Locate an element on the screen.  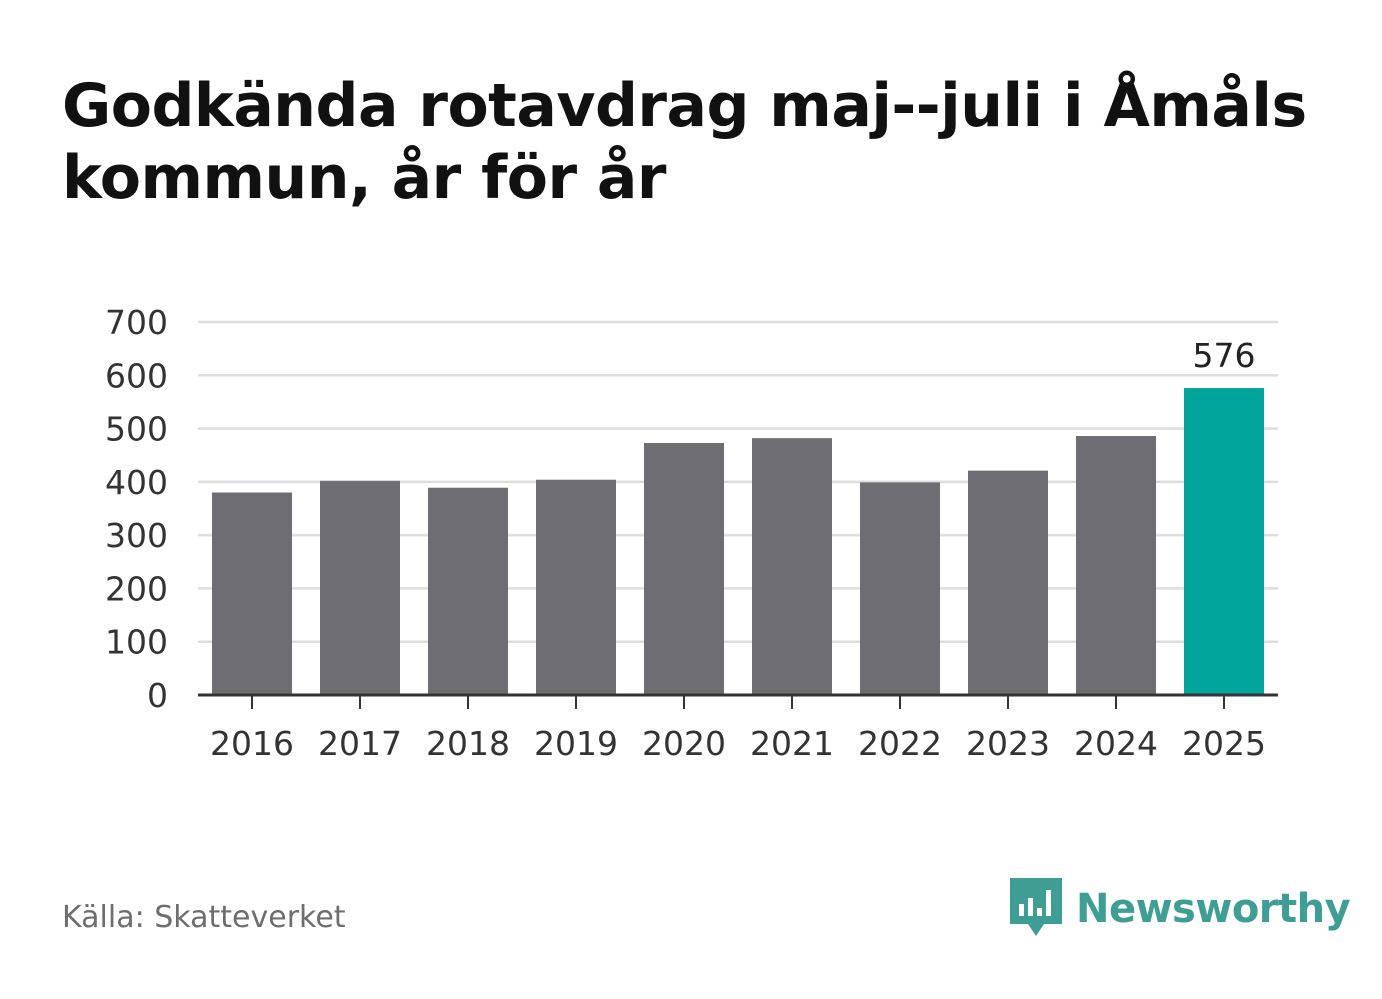
x-tick-label: 2021 is located at coordinates (792, 743).